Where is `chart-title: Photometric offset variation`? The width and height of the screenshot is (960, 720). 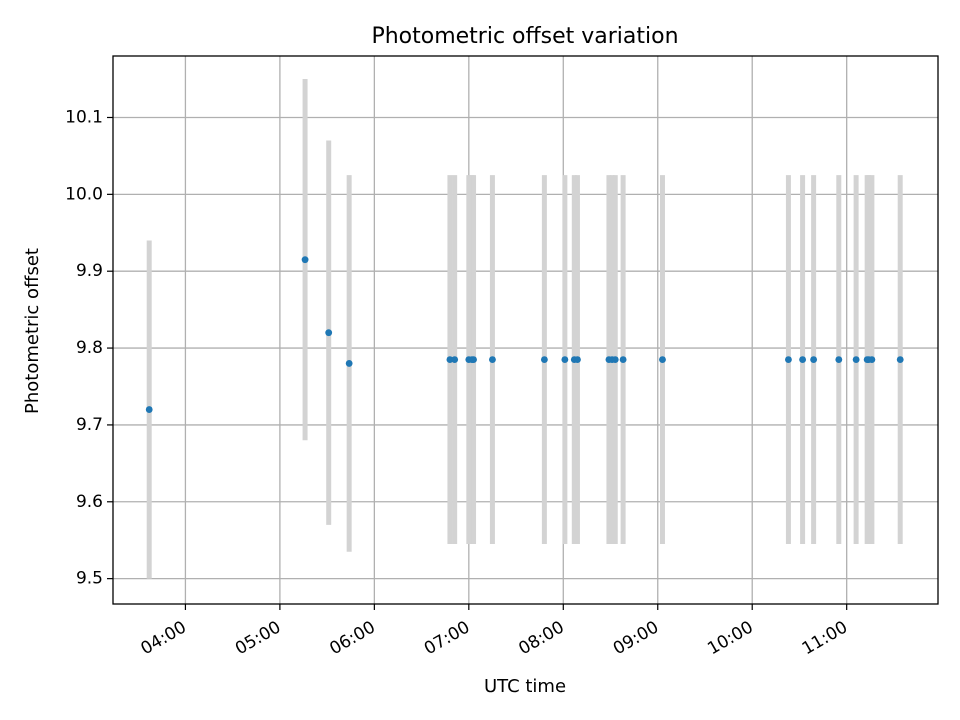
chart-title: Photometric offset variation is located at coordinates (524, 36).